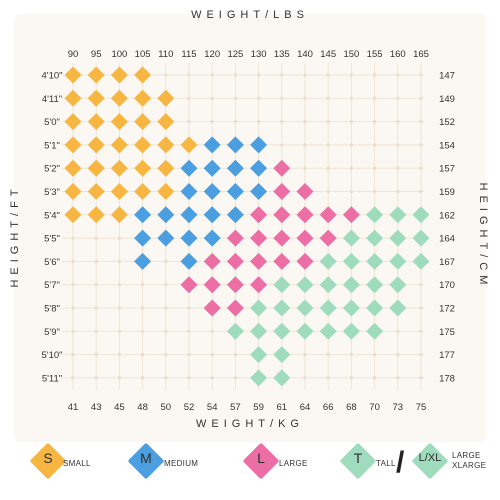  Describe the element at coordinates (119, 407) in the screenshot. I see `tick-label-kg: 45` at that location.